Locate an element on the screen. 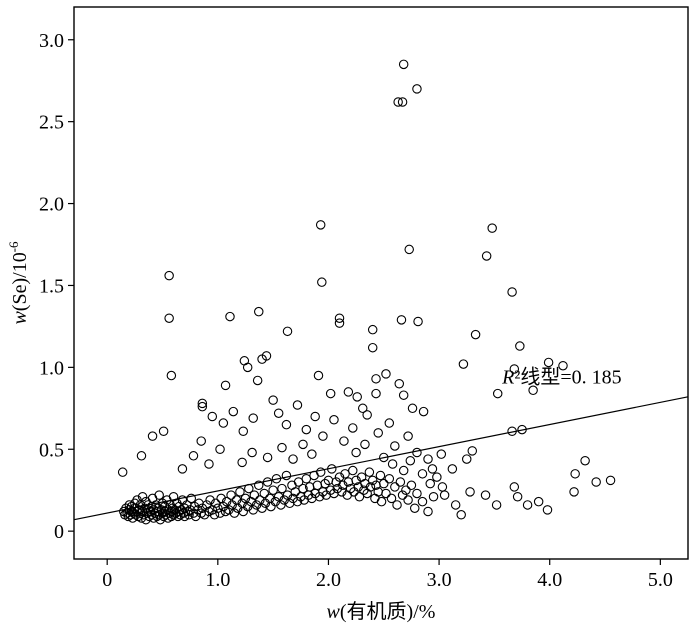  x-tick-label: 5.0 is located at coordinates (660, 580).